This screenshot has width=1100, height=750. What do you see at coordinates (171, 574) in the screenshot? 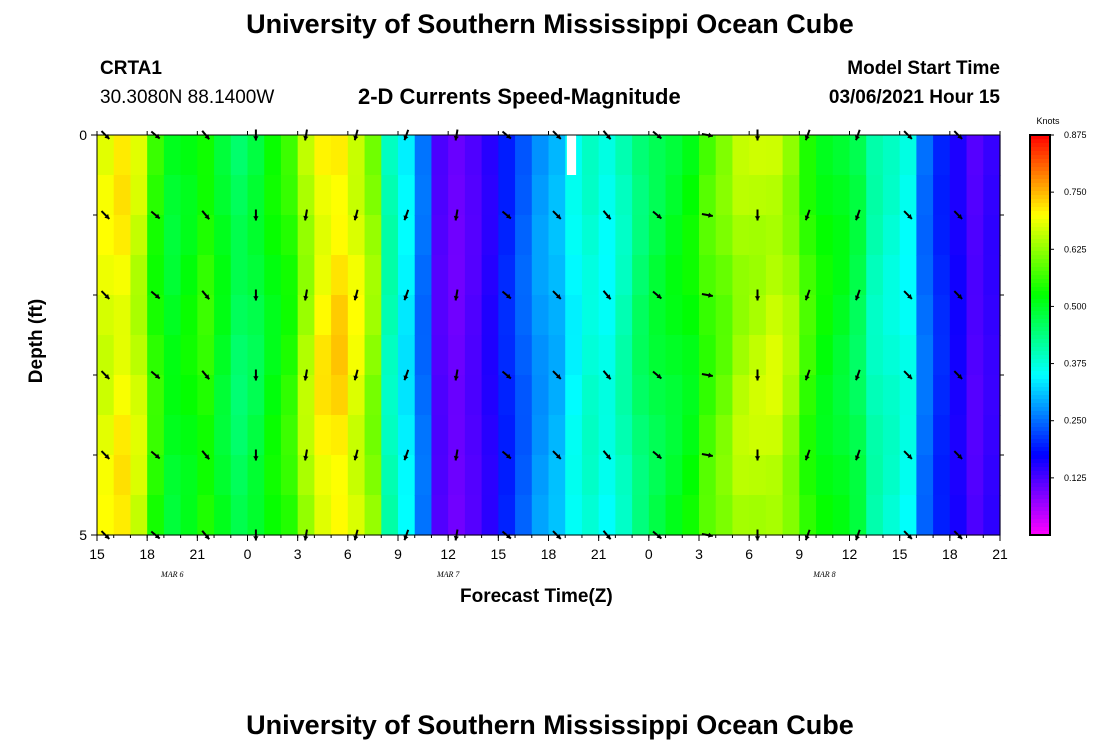
I see `date-label: MAR 6` at bounding box center [171, 574].